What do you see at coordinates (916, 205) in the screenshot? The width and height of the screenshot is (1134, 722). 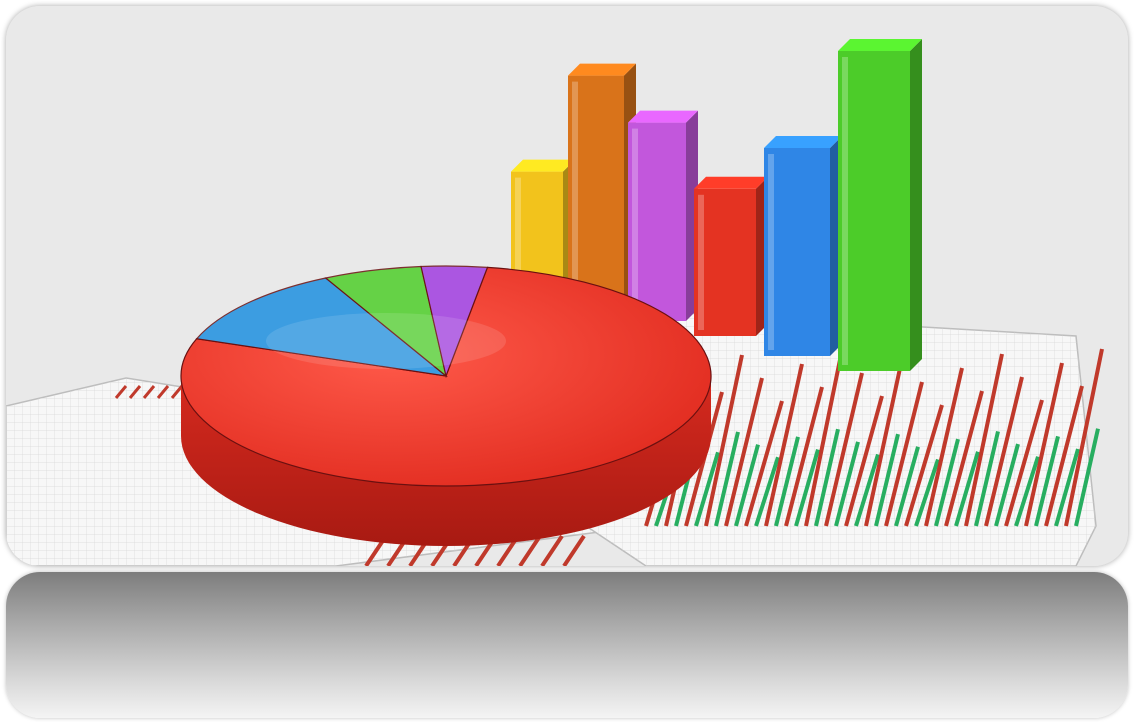 I see `bar-side` at bounding box center [916, 205].